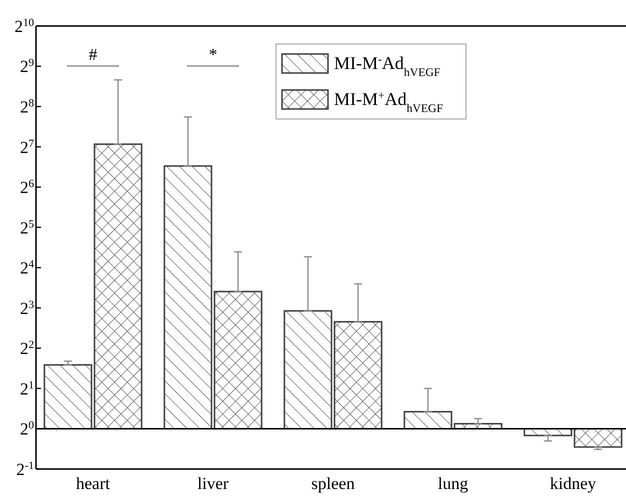 This screenshot has width=626, height=497. What do you see at coordinates (27, 147) in the screenshot?
I see `y-tick-label: 2$^{7}$` at bounding box center [27, 147].